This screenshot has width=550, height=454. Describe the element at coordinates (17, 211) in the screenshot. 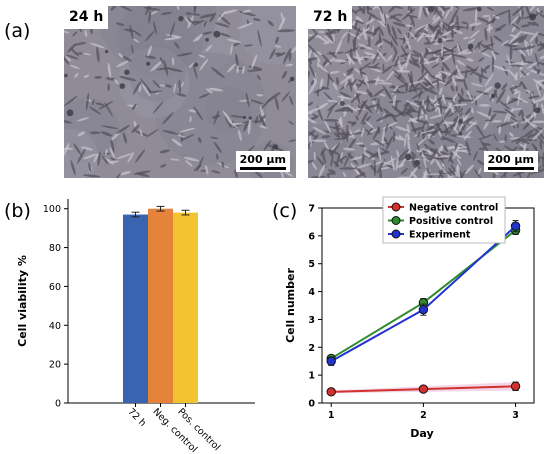

I see `panel-label-b: (b)` at that location.